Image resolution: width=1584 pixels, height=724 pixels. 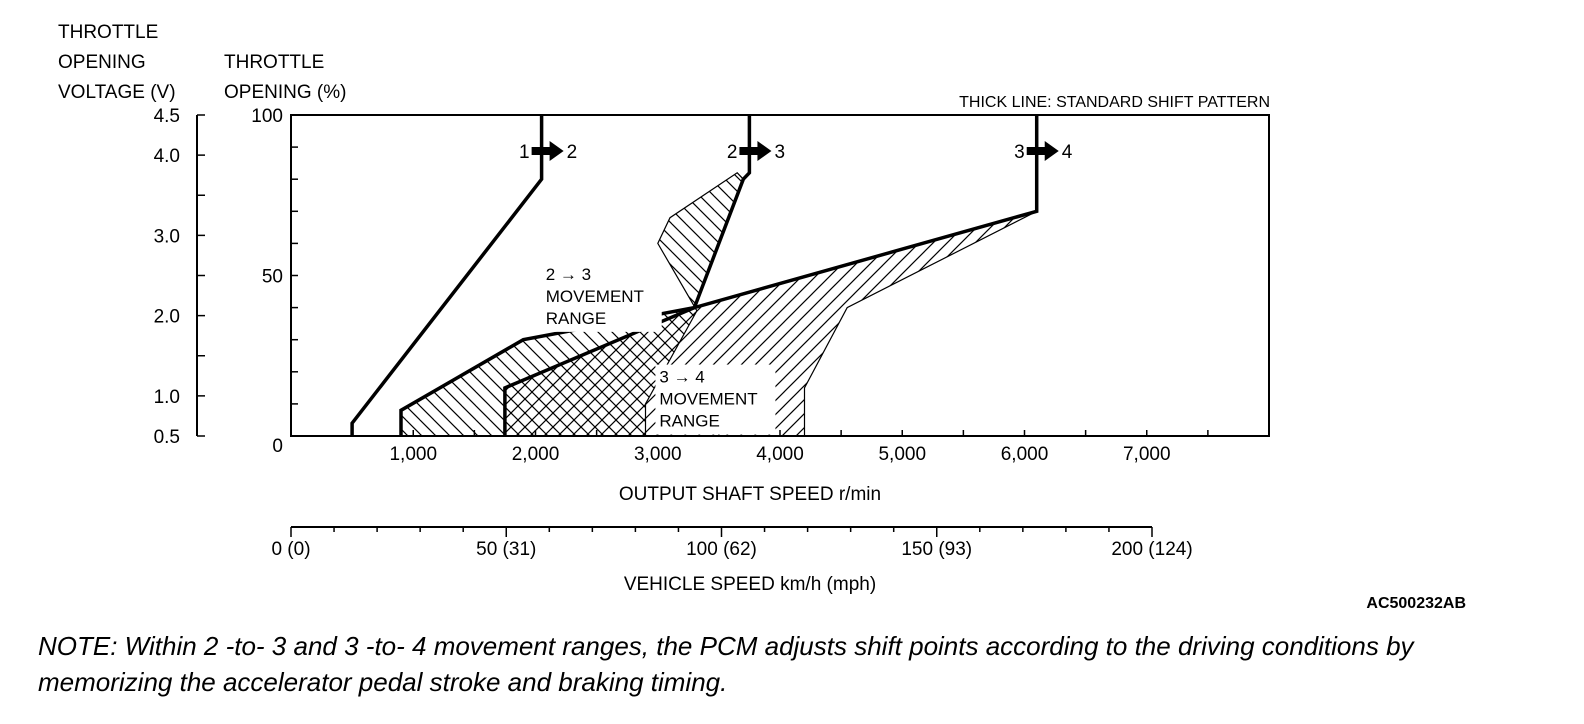 What do you see at coordinates (568, 274) in the screenshot?
I see `range-label-line: 2 → 3` at bounding box center [568, 274].